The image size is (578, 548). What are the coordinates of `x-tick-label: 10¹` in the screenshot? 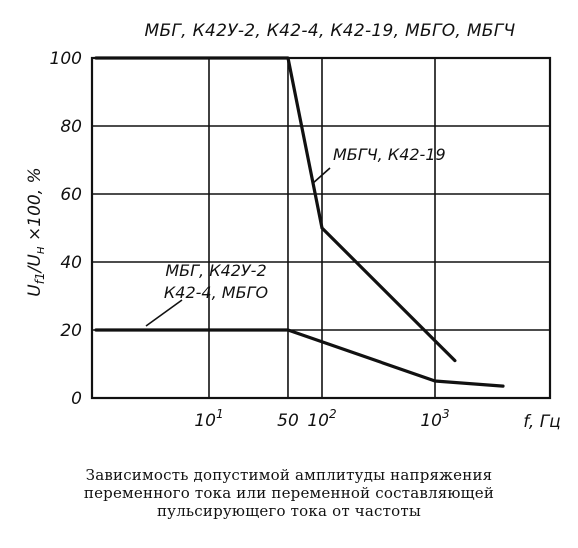 It's located at (208, 419).